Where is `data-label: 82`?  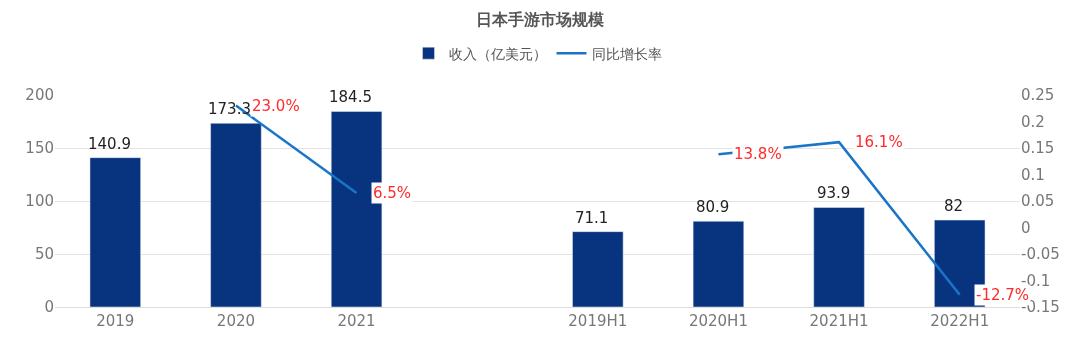 data-label: 82 is located at coordinates (954, 206).